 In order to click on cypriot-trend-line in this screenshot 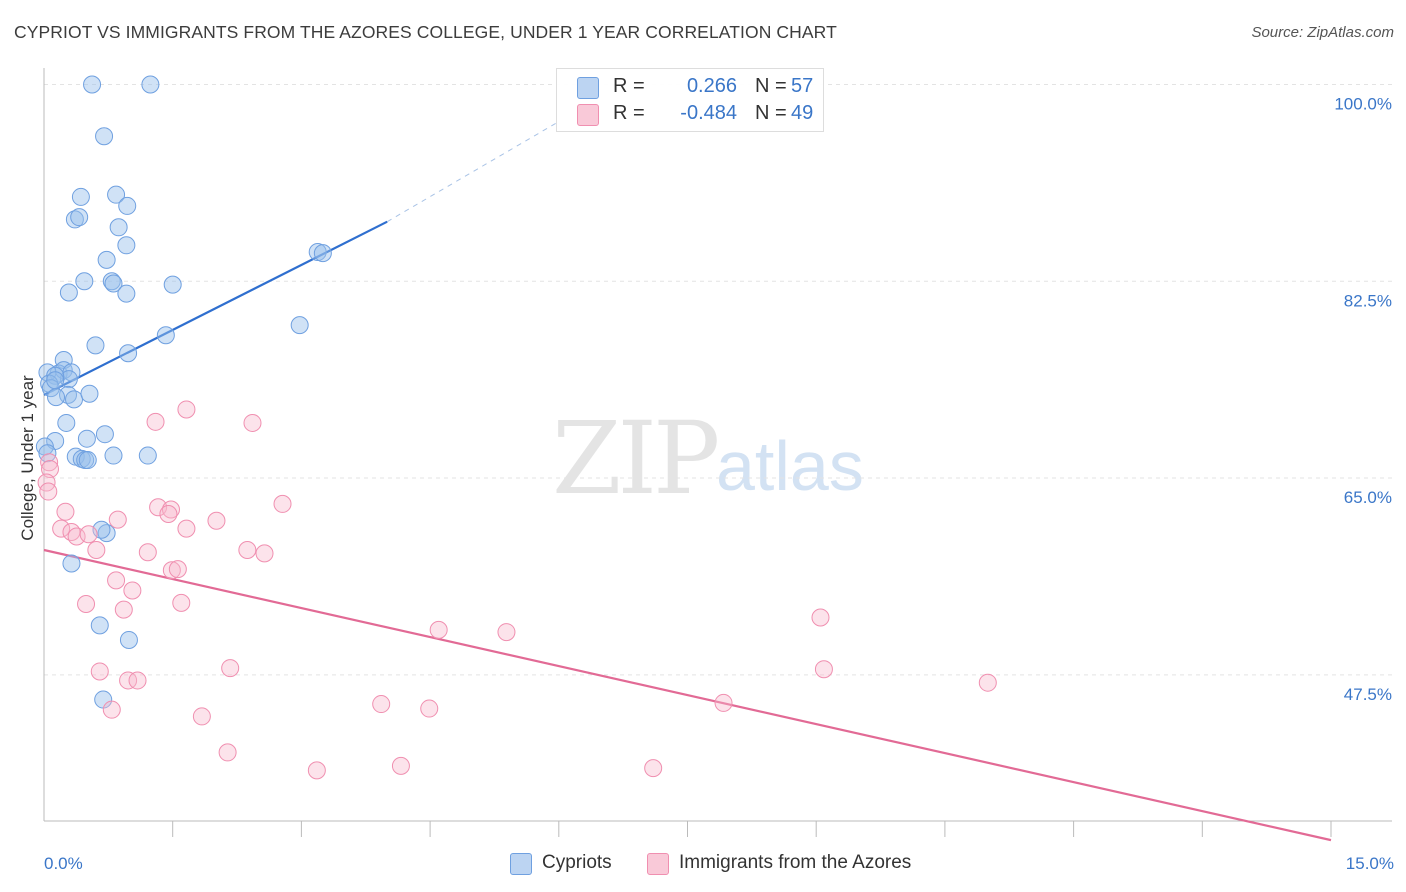, I will do `click(215, 308)`.